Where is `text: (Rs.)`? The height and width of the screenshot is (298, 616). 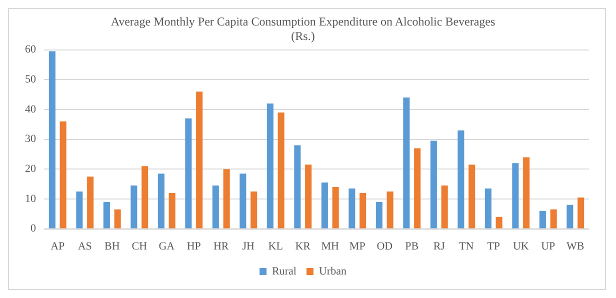
text: (Rs.) is located at coordinates (303, 35).